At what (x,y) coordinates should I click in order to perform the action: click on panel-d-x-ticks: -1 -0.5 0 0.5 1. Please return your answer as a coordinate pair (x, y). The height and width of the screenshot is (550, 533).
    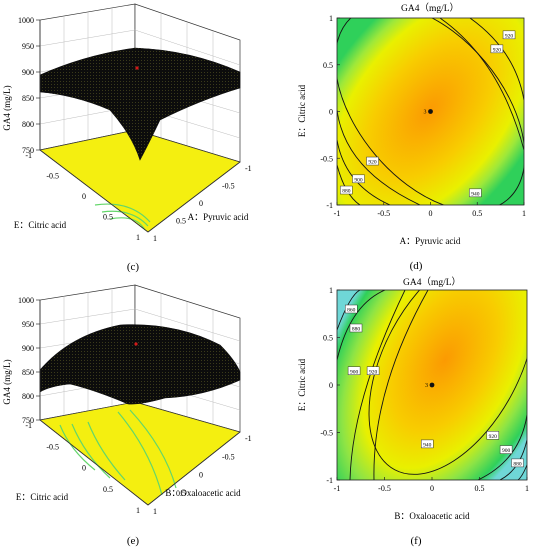
    Looking at the image, I should click on (430, 210).